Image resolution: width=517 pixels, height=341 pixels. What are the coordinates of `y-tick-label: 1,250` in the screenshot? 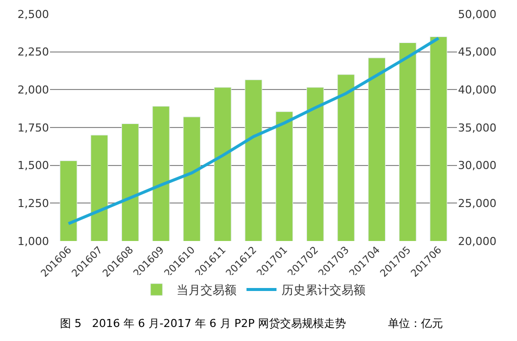 It's located at (33, 203).